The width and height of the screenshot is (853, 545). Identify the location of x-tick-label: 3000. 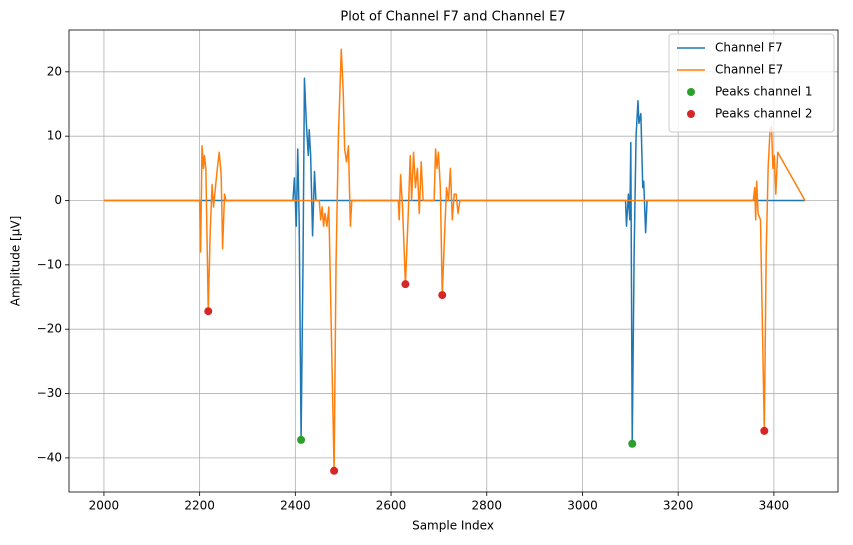
(582, 506).